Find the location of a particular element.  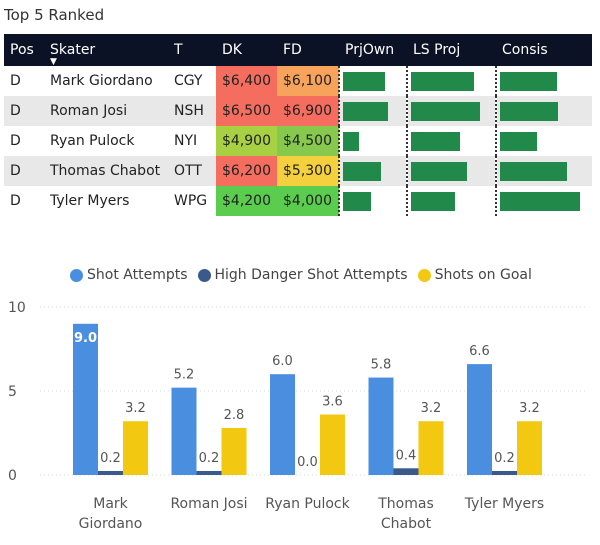

col-header-consis: Consis is located at coordinates (544, 50).